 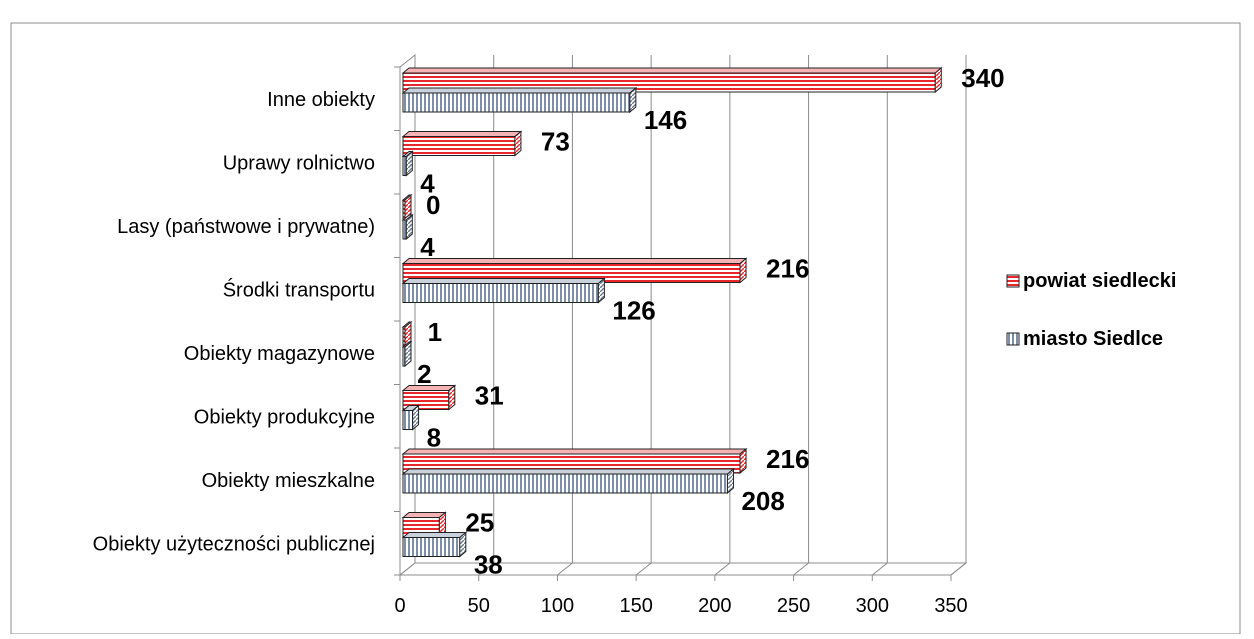 I want to click on data-label: 2, so click(x=424, y=374).